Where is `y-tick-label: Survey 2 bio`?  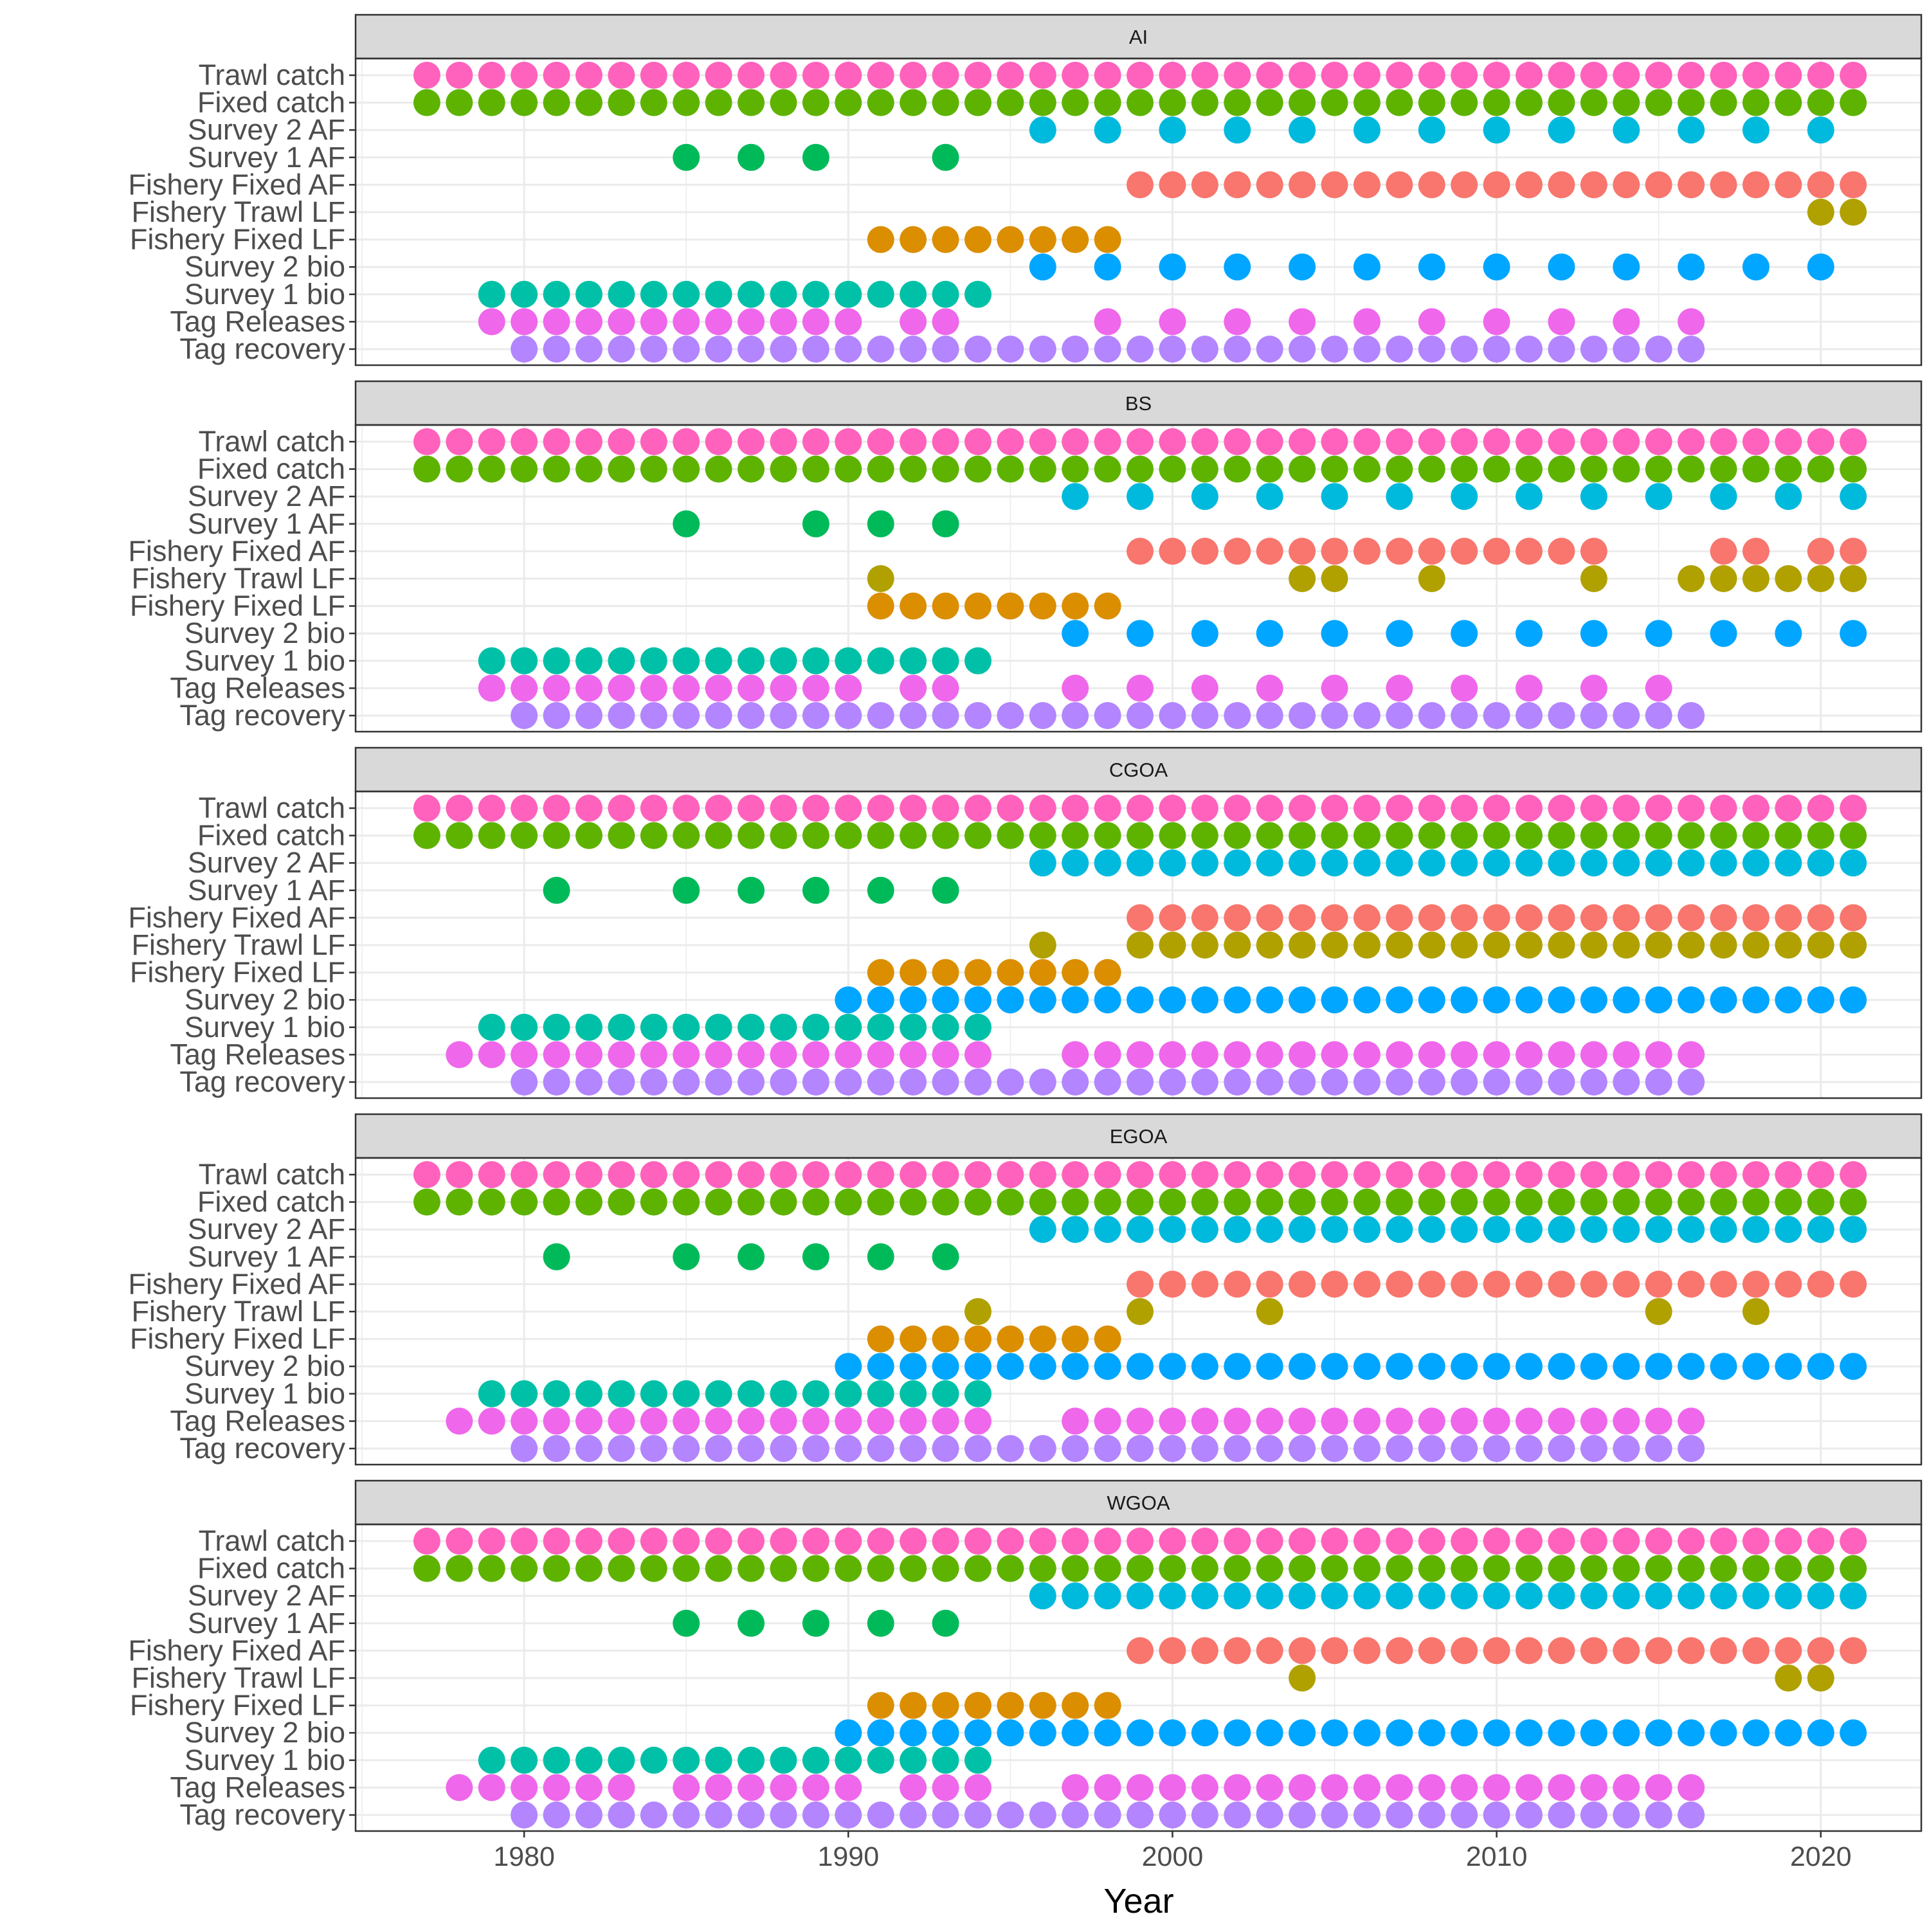 y-tick-label: Survey 2 bio is located at coordinates (265, 1732).